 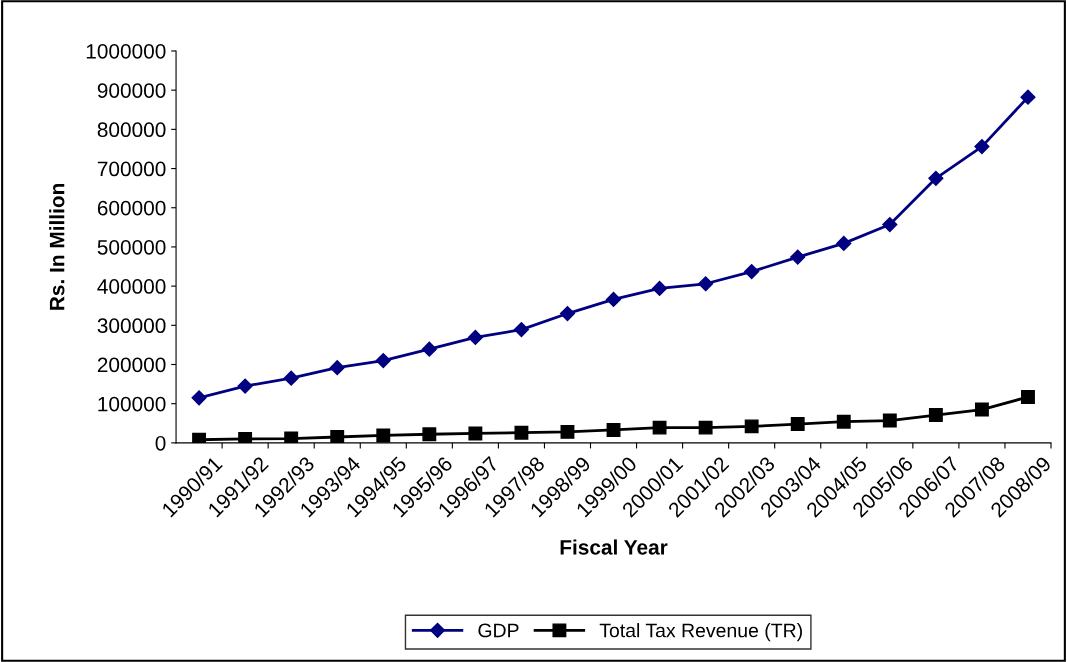 I want to click on y-tick-label: 500000, so click(x=131, y=247).